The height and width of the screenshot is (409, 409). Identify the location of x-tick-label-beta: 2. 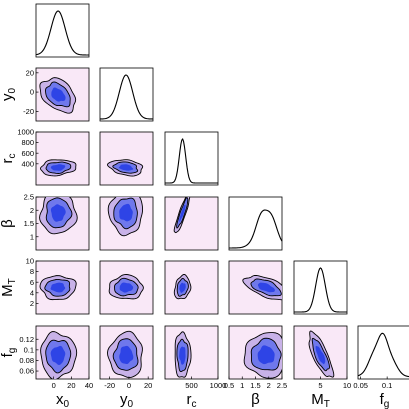
(269, 385).